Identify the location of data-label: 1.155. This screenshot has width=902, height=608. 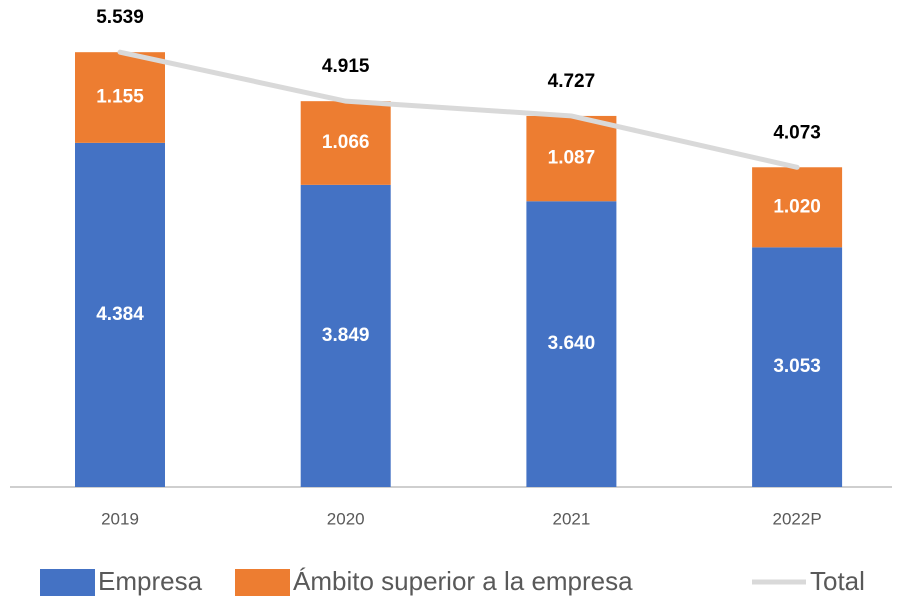
(120, 97).